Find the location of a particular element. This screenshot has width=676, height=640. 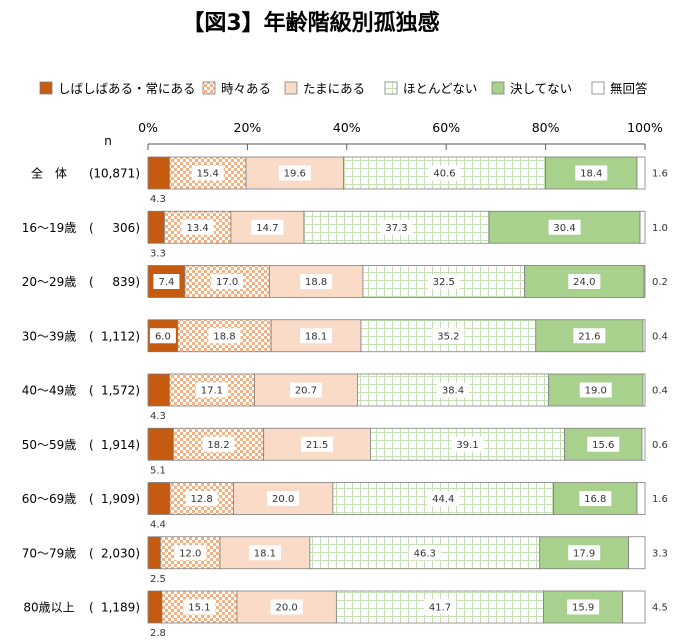

legend-item: 無回答 is located at coordinates (619, 88).